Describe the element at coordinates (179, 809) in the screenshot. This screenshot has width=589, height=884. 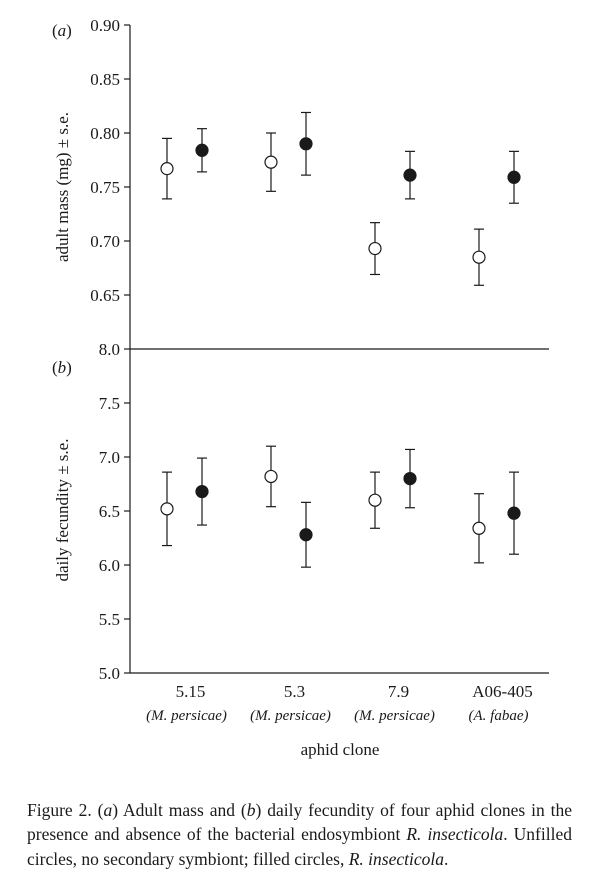
I see `caption-mid1: ) Adult mass and (` at that location.